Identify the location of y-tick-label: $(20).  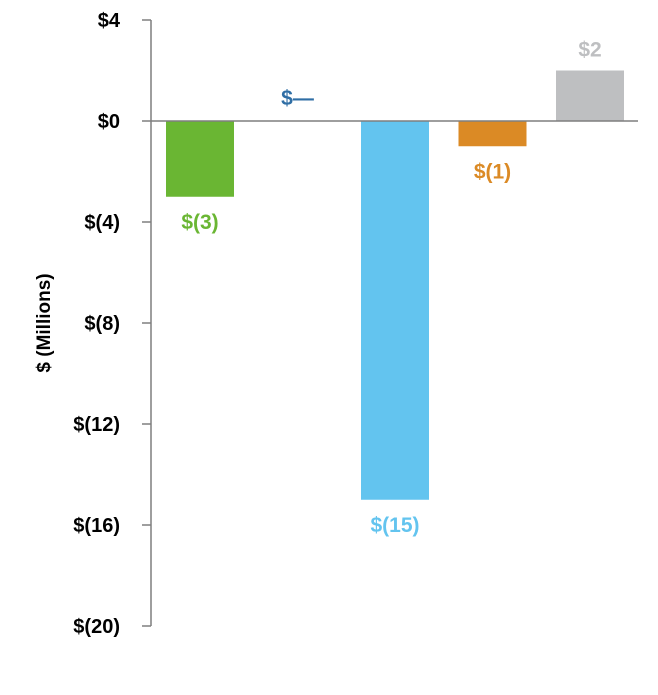
(96, 627).